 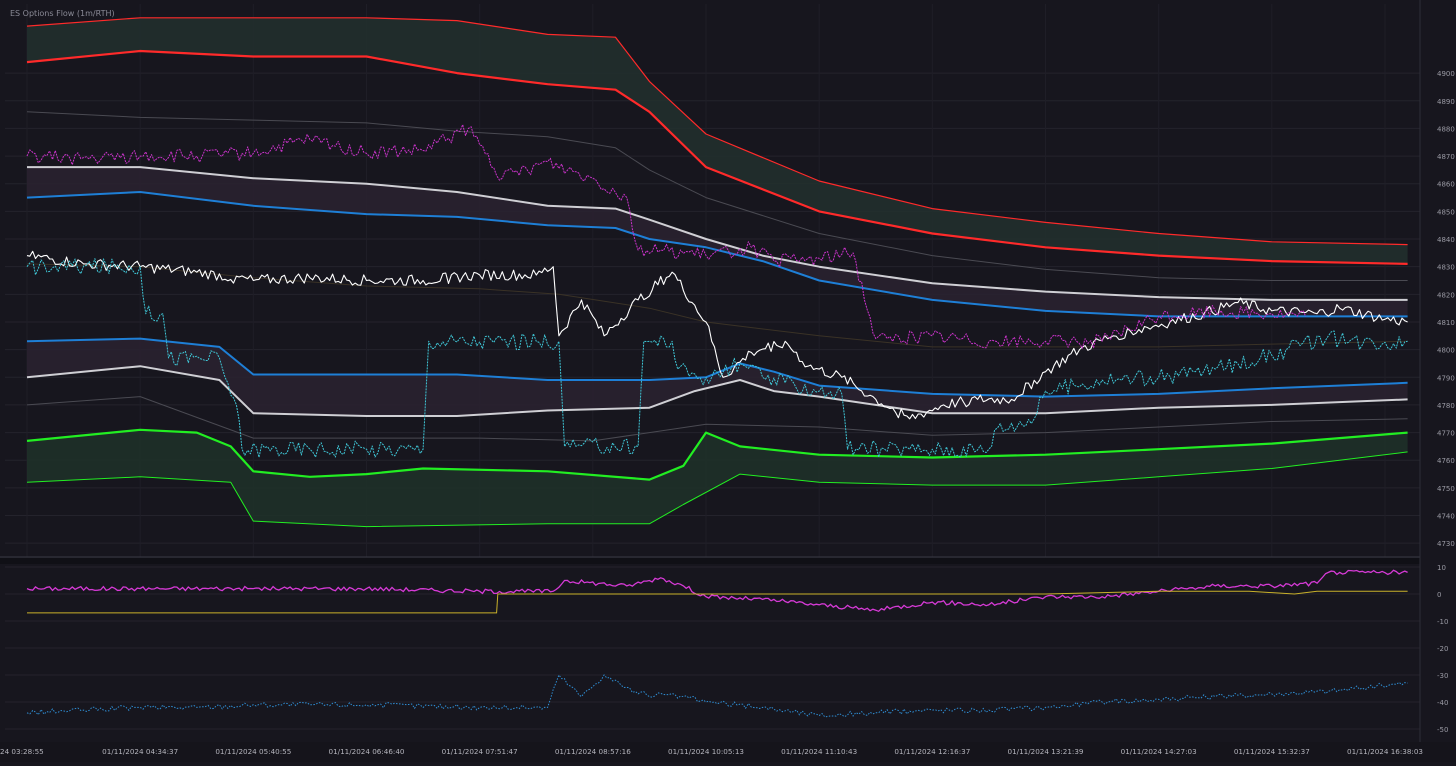 I want to click on sub-axis: 10 0 -10 -20 -30 -40 -50, so click(x=1442, y=649).